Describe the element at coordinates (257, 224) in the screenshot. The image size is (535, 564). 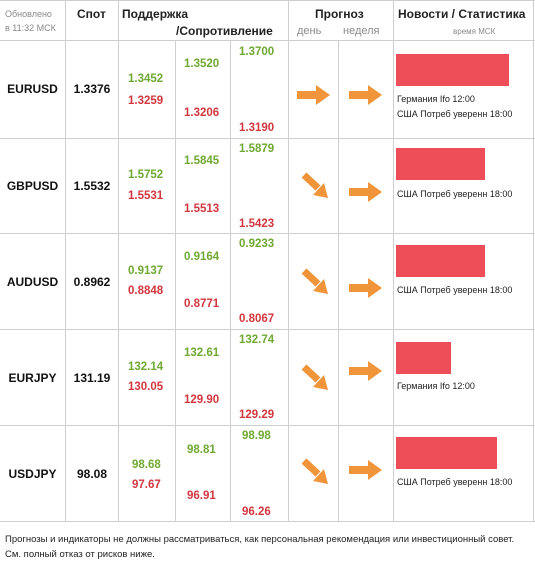
I see `resistance-level: 1.5423` at that location.